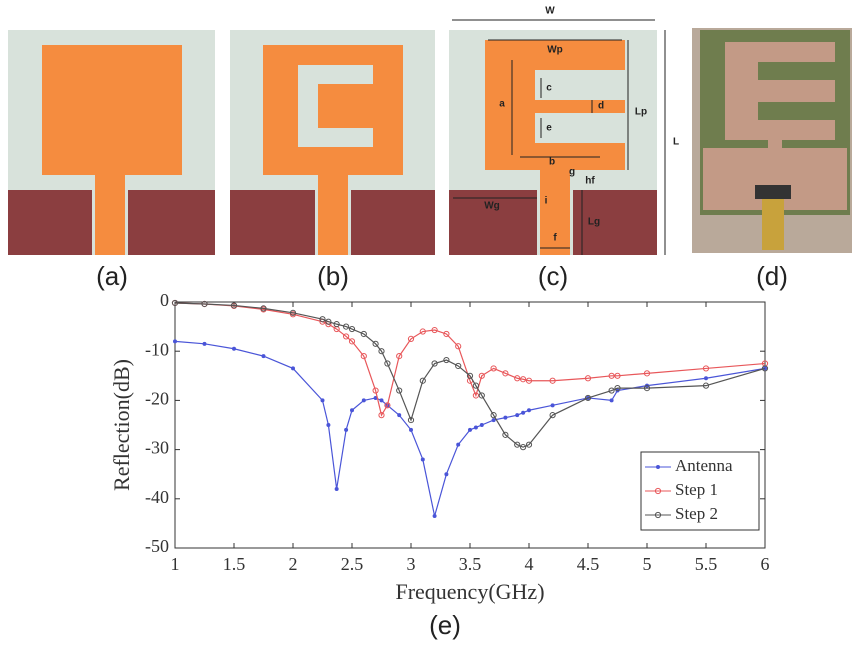 The width and height of the screenshot is (860, 650). What do you see at coordinates (549, 128) in the screenshot?
I see `dim-label: e` at bounding box center [549, 128].